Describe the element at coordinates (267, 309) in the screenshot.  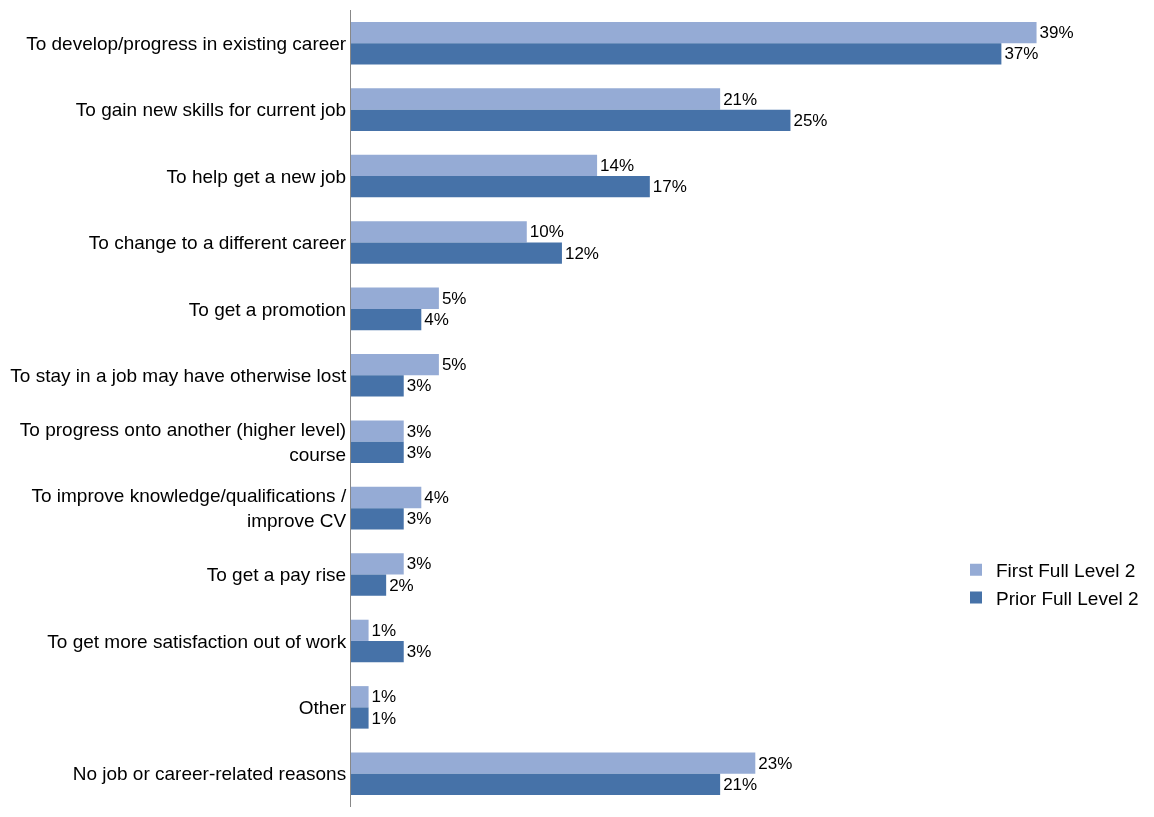
I see `y-tick-label: To get a promotion` at that location.